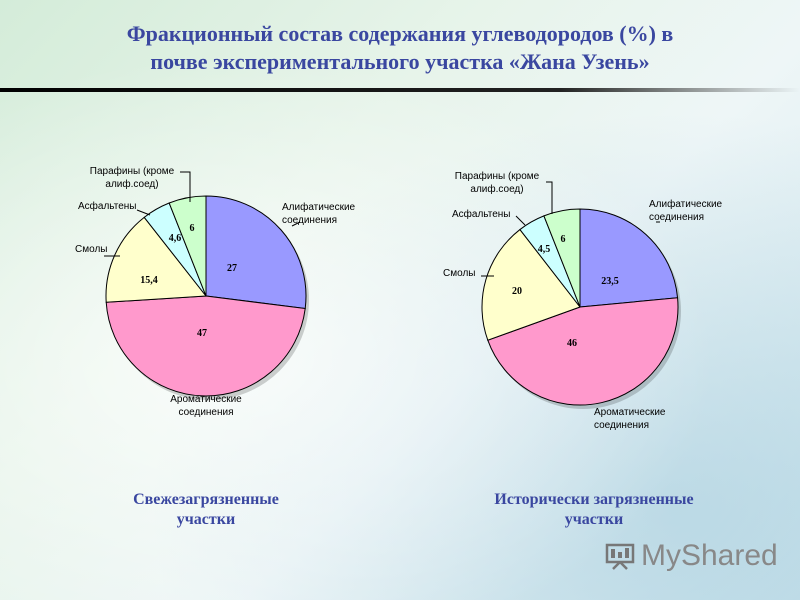 The width and height of the screenshot is (800, 600). I want to click on pie-value-label: 23,5, so click(610, 281).